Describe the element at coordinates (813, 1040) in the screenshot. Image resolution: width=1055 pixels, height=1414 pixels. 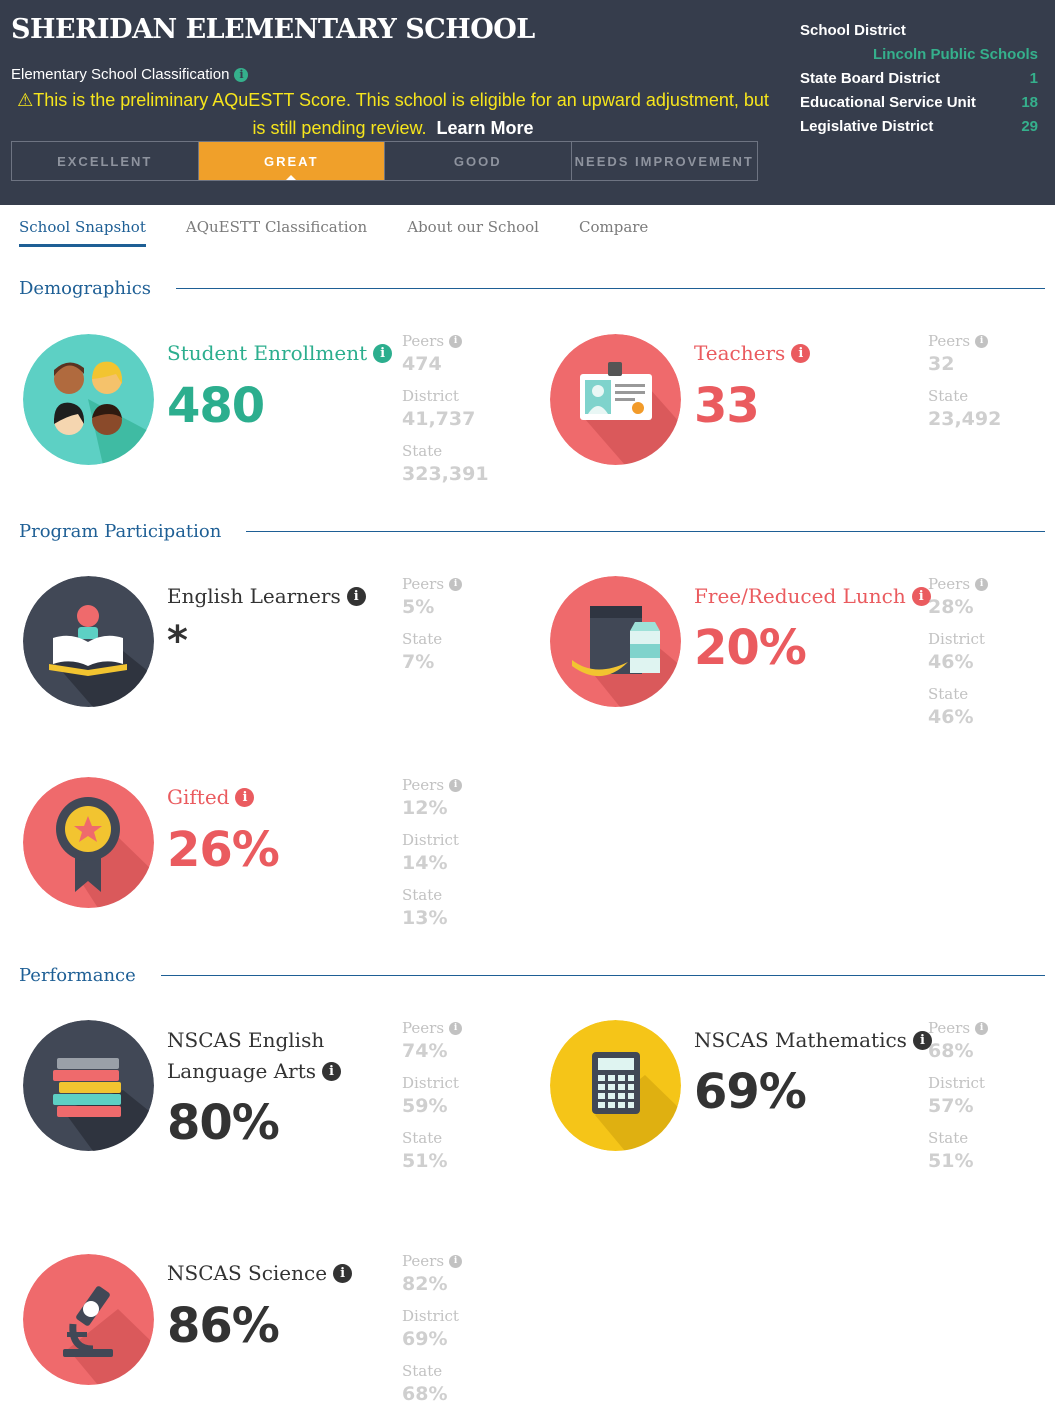
I see `math-label: NSCAS Mathematics i` at that location.